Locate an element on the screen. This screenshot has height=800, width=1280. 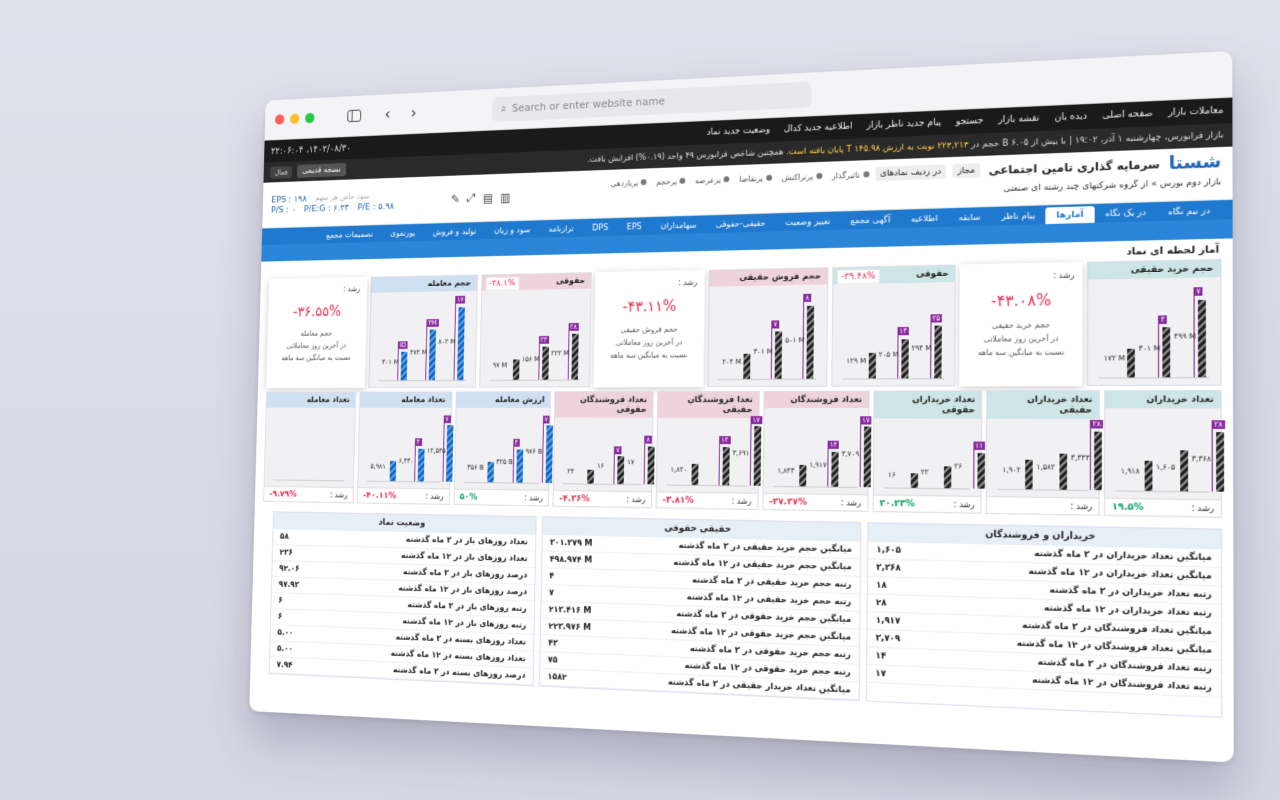
trend-icon: ⤢ is located at coordinates (471, 198).